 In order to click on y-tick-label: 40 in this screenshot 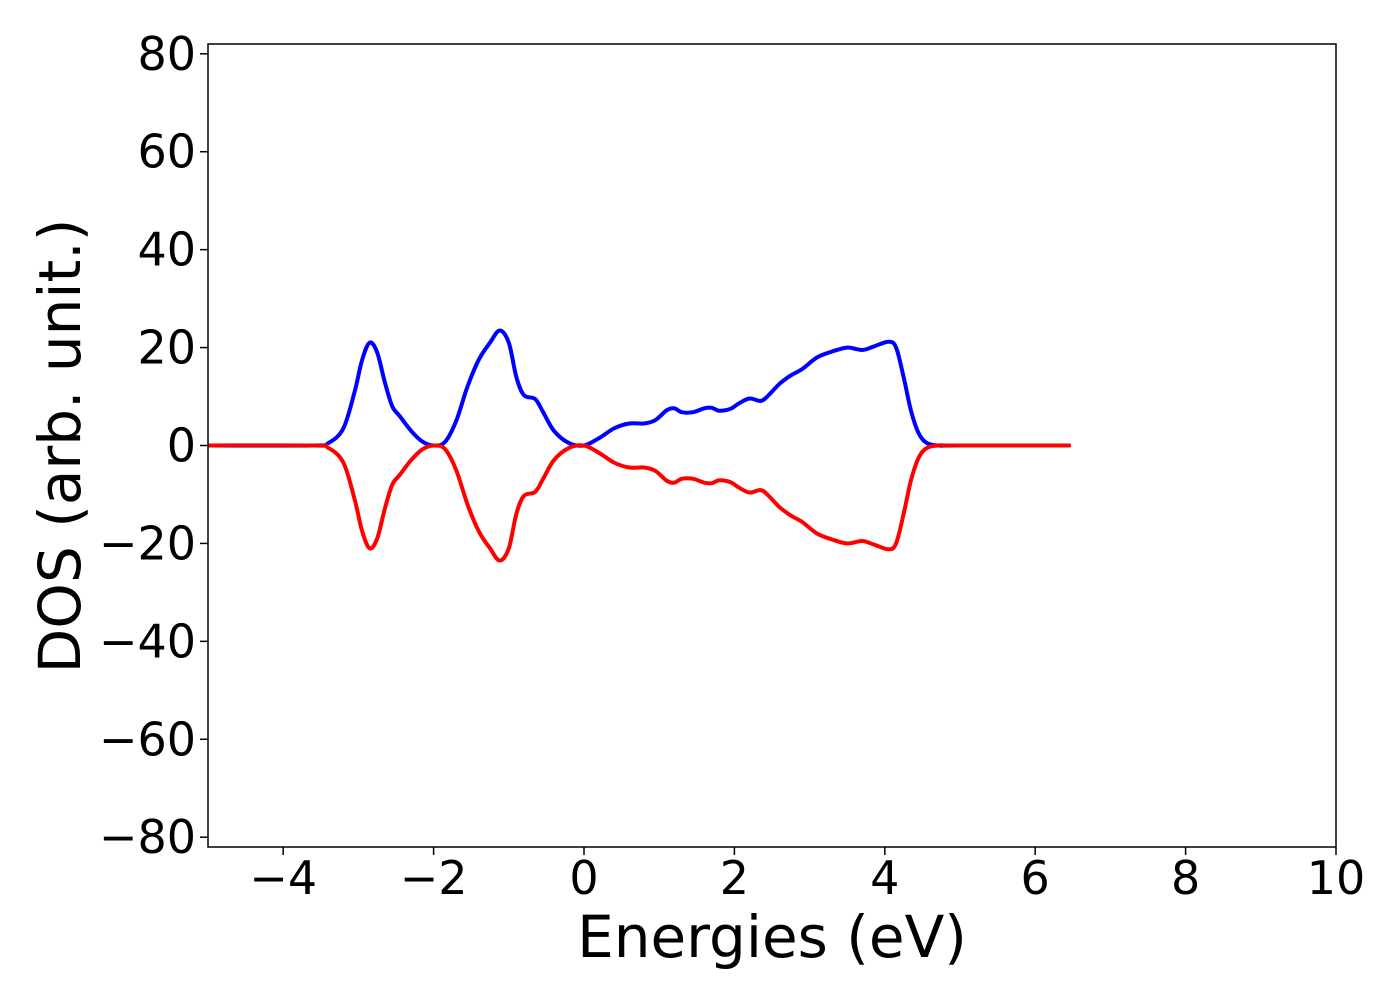, I will do `click(166, 250)`.